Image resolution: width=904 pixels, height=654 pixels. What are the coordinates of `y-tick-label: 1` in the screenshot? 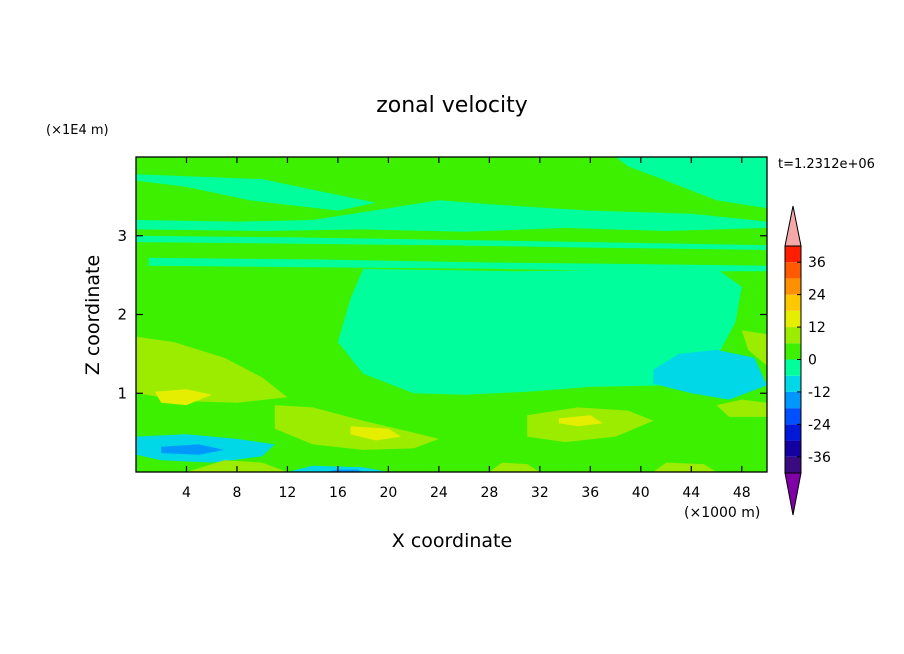 It's located at (122, 393).